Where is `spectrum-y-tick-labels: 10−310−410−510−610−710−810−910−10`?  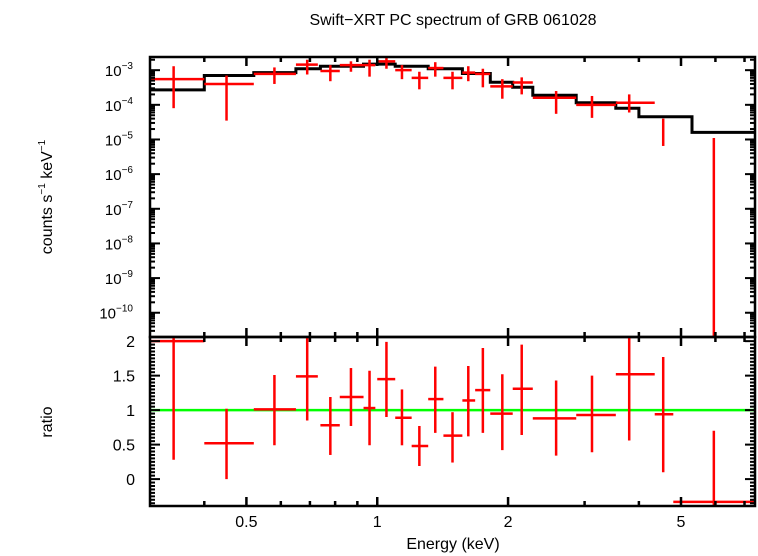 spectrum-y-tick-labels: 10−310−410−510−610−710−810−910−10 is located at coordinates (116, 192).